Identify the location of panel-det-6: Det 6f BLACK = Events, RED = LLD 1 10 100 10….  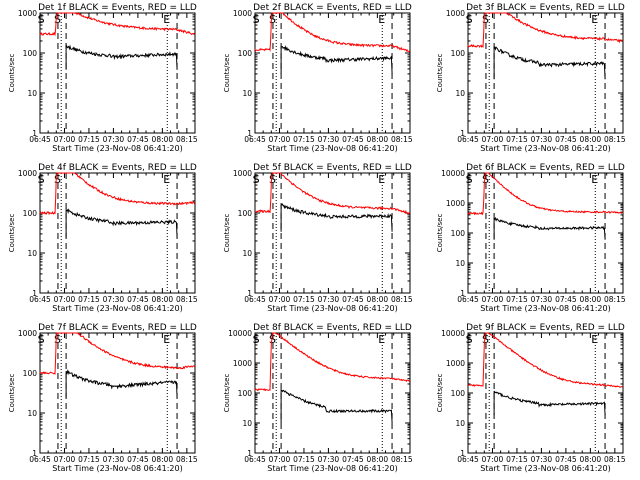
(531, 238).